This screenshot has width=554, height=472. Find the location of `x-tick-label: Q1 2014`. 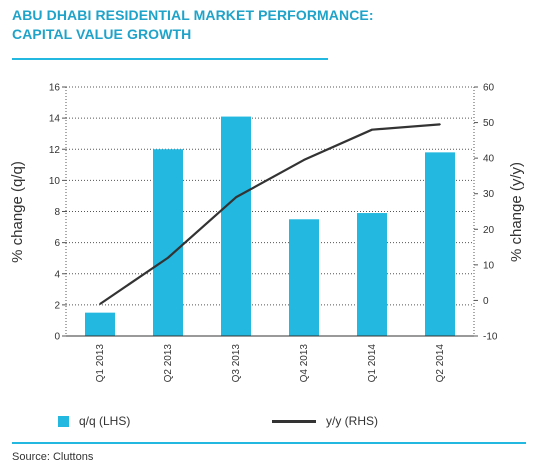

x-tick-label: Q1 2014 is located at coordinates (372, 363).